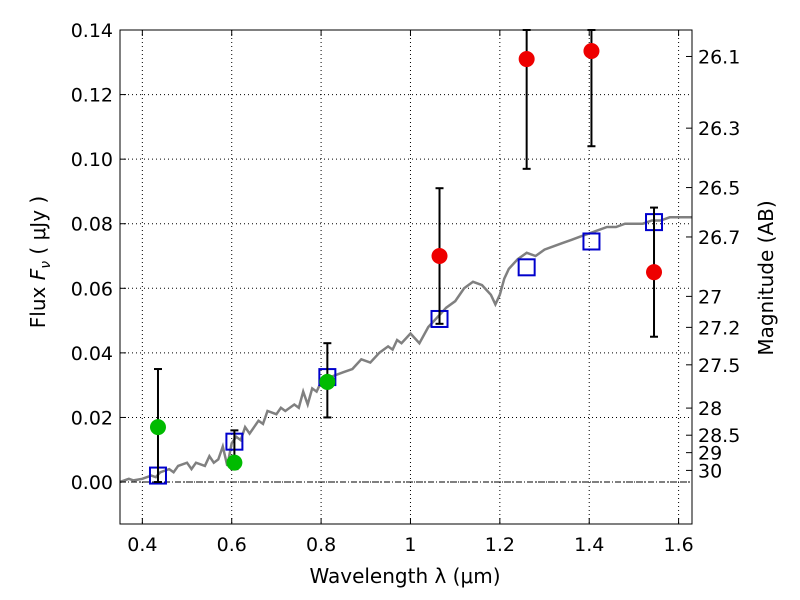 Image resolution: width=800 pixels, height=600 pixels. What do you see at coordinates (719, 436) in the screenshot?
I see `magnitude-tick-label: 28.5` at bounding box center [719, 436].